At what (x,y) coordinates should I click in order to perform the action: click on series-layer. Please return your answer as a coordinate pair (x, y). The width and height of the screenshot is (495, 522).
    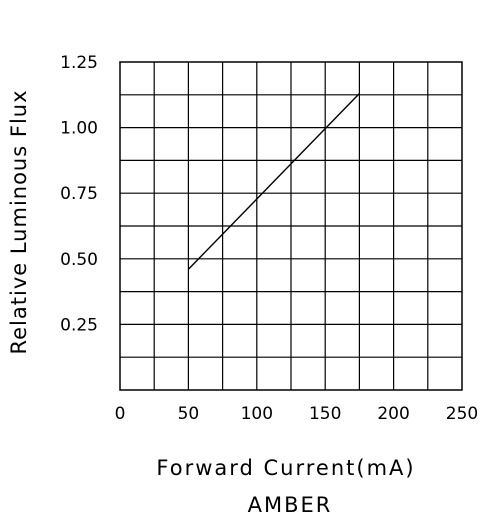
    Looking at the image, I should click on (273, 181).